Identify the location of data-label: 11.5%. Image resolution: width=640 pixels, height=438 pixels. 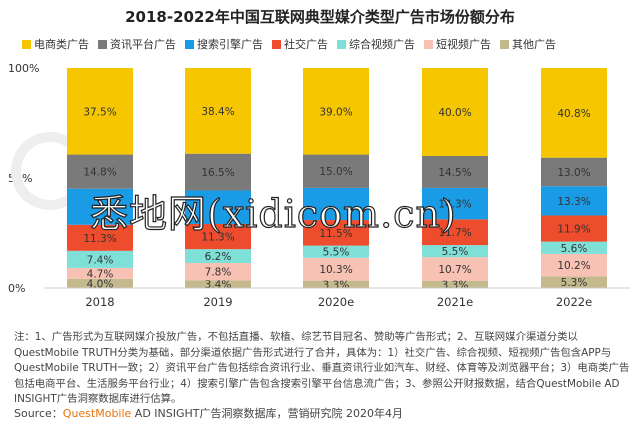
(335, 234).